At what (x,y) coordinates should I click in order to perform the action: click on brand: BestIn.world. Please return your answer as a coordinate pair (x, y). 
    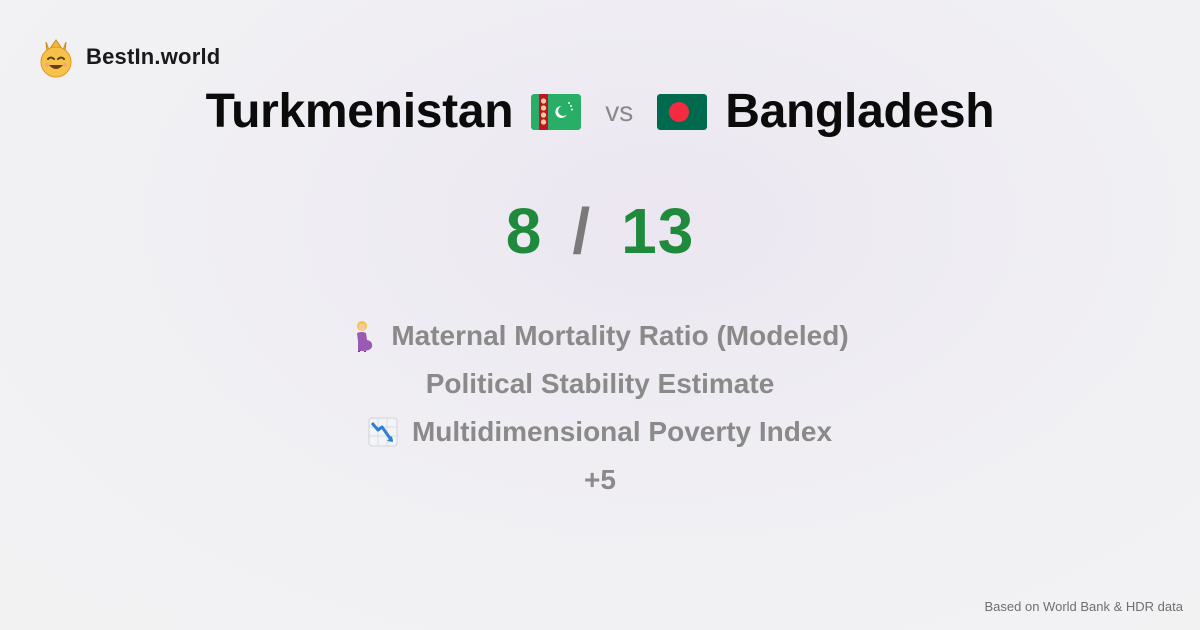
    Looking at the image, I should click on (129, 57).